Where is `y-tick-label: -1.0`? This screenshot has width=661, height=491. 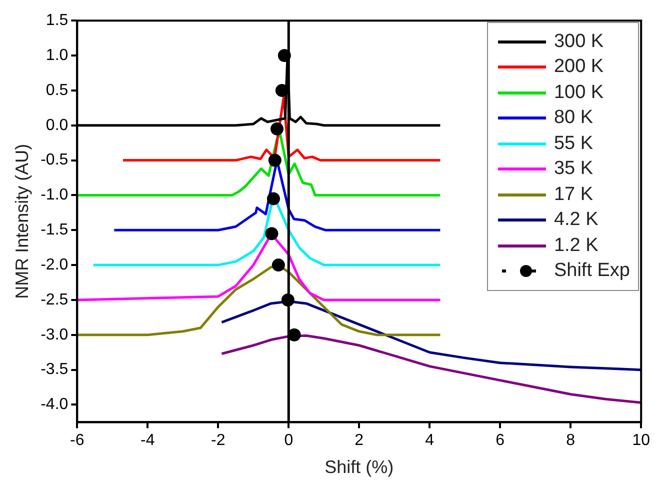
y-tick-label: -1.0 is located at coordinates (54, 195).